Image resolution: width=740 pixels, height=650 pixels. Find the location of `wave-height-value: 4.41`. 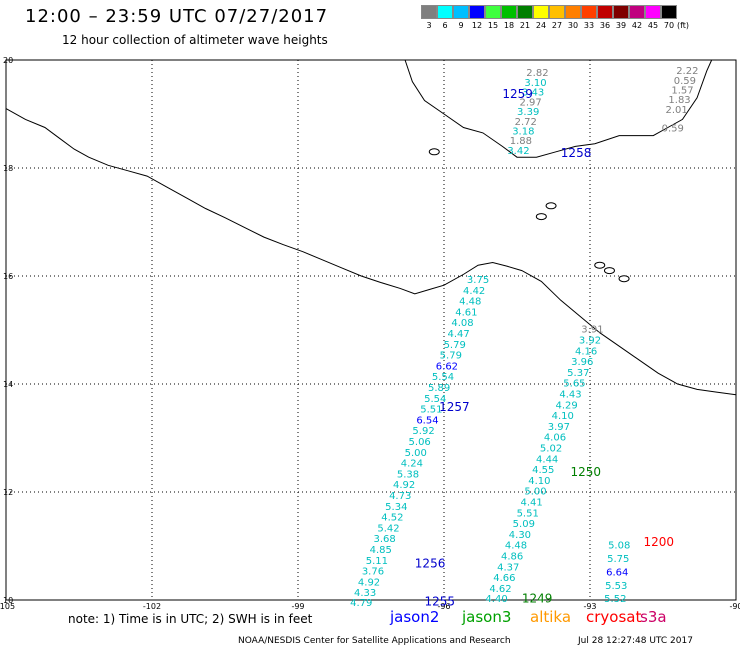

wave-height-value: 4.41 is located at coordinates (531, 503).